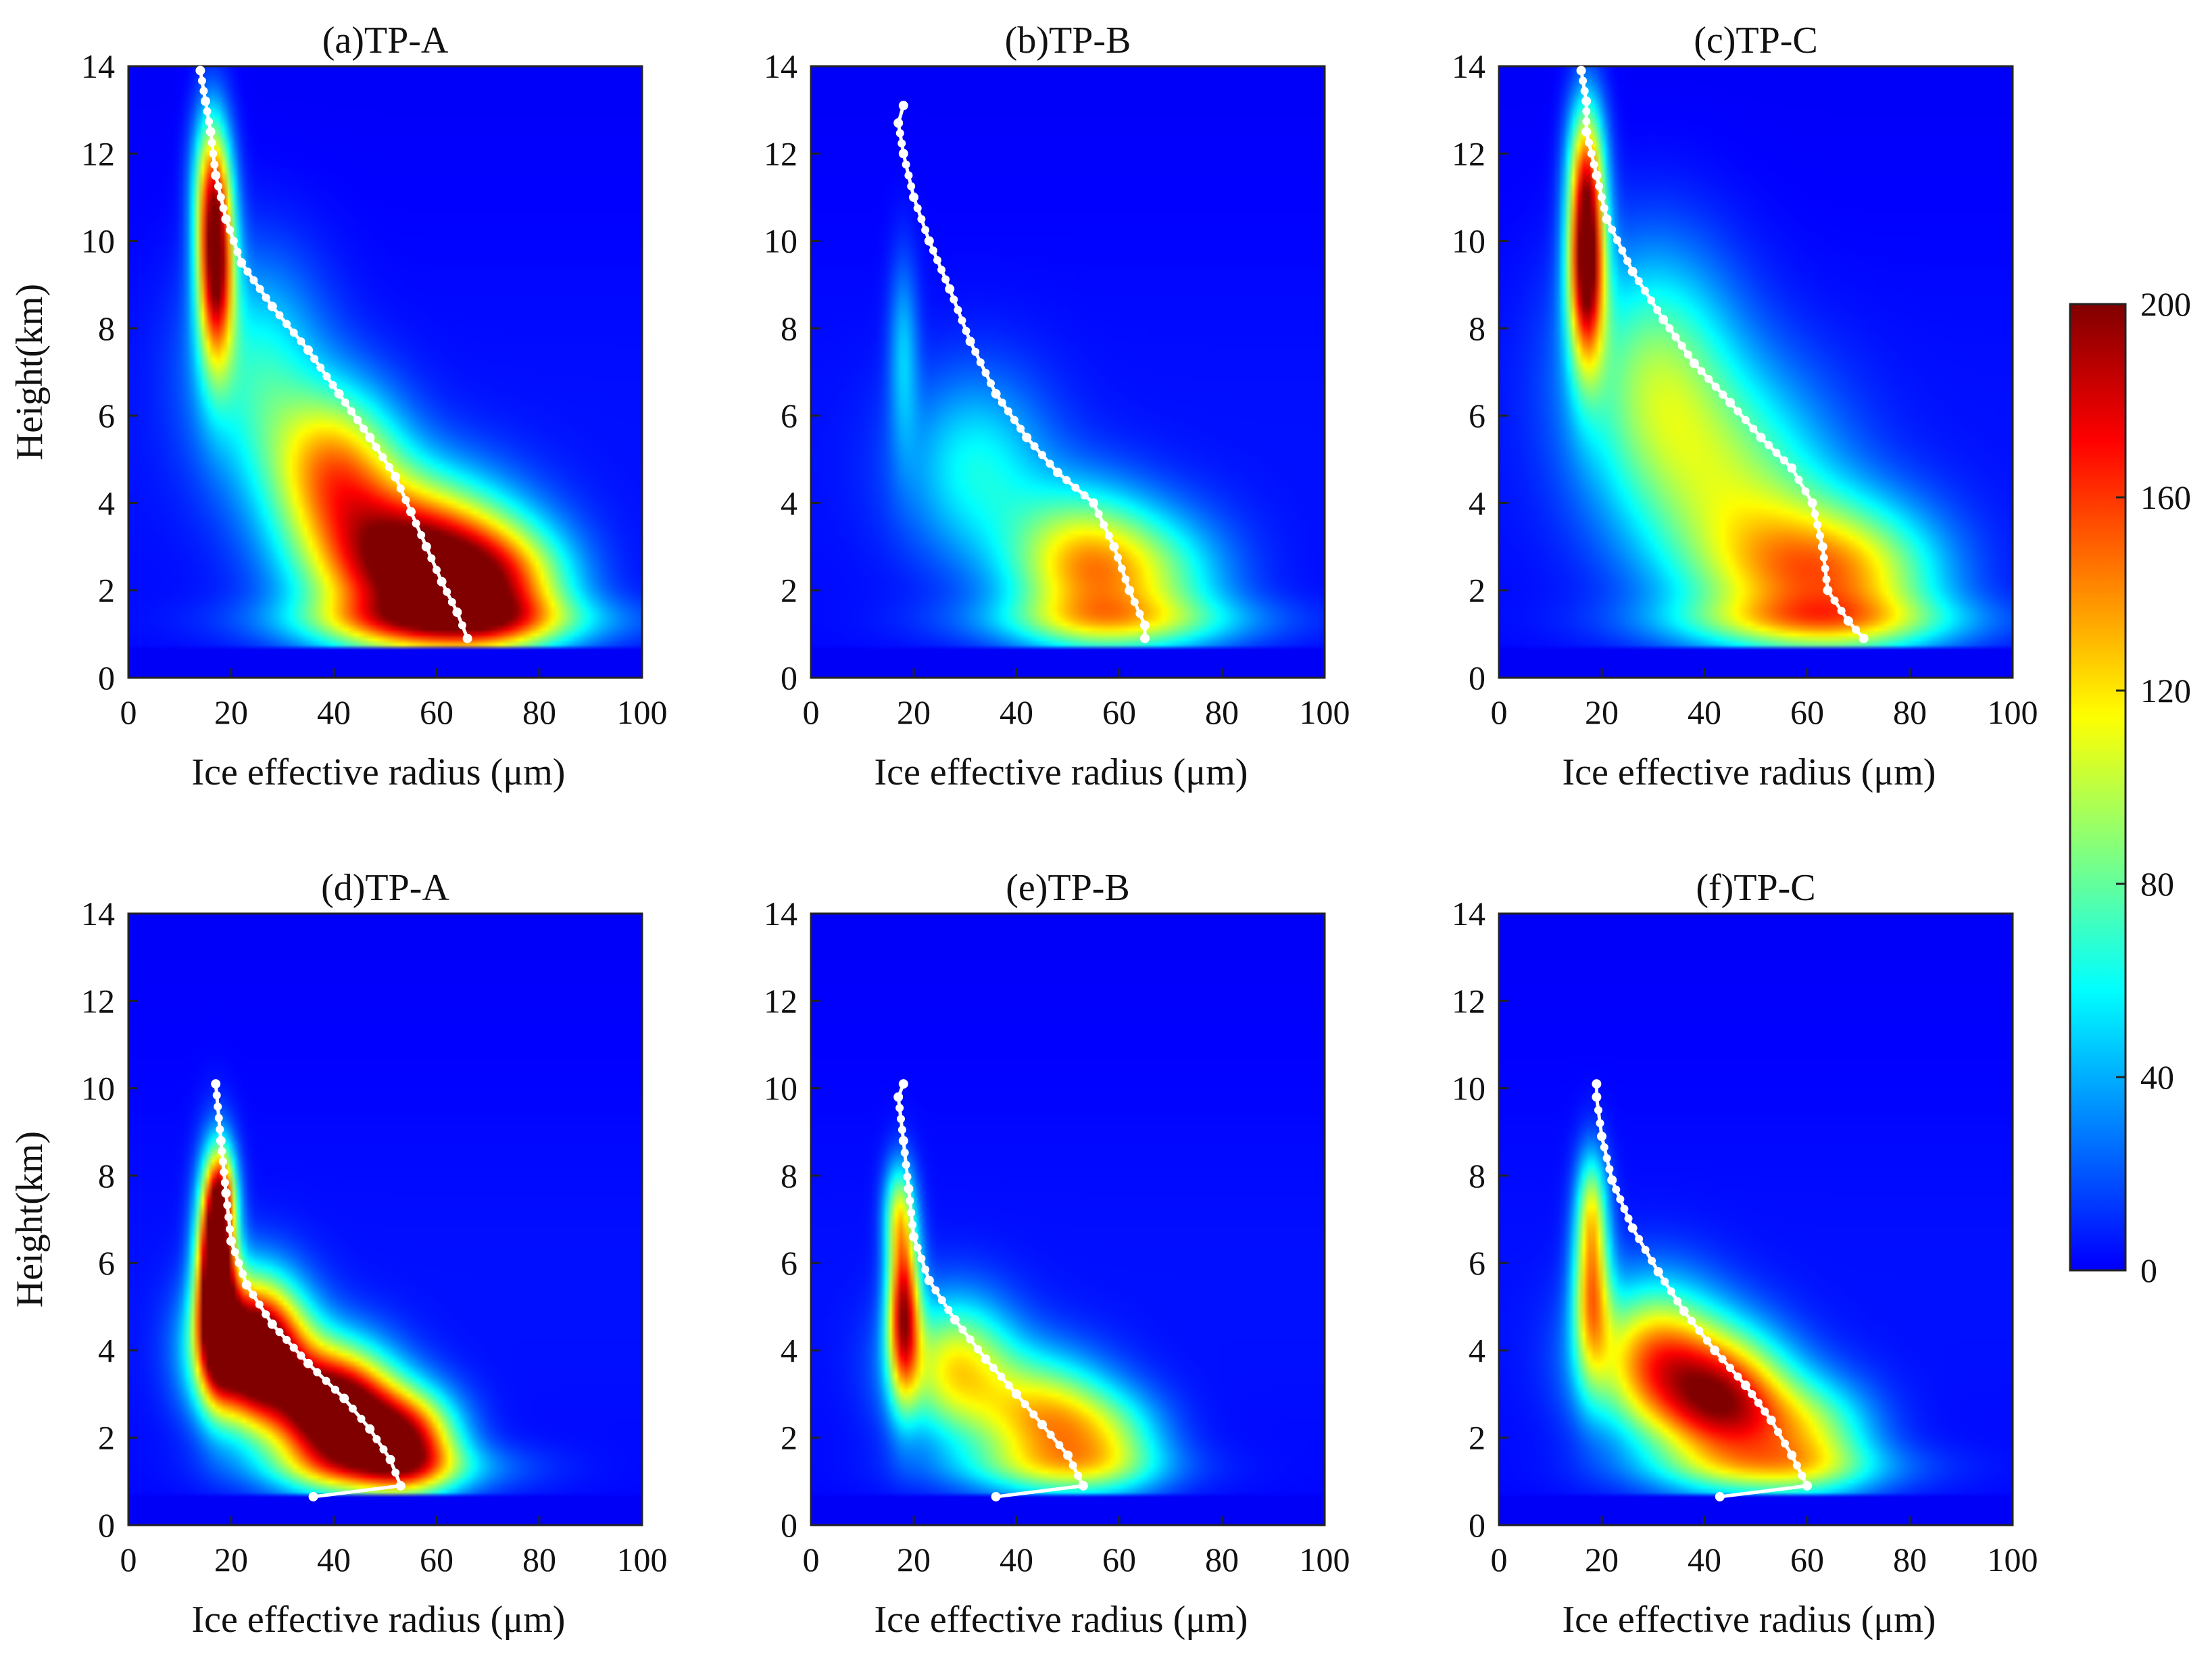 The height and width of the screenshot is (1667, 2212). I want to click on x-tick-label: 20, so click(231, 1560).